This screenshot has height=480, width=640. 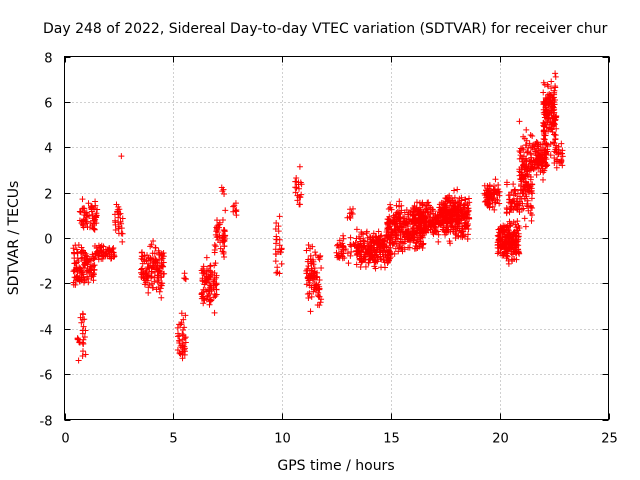 What do you see at coordinates (46, 285) in the screenshot?
I see `y-tick-label: -2` at bounding box center [46, 285].